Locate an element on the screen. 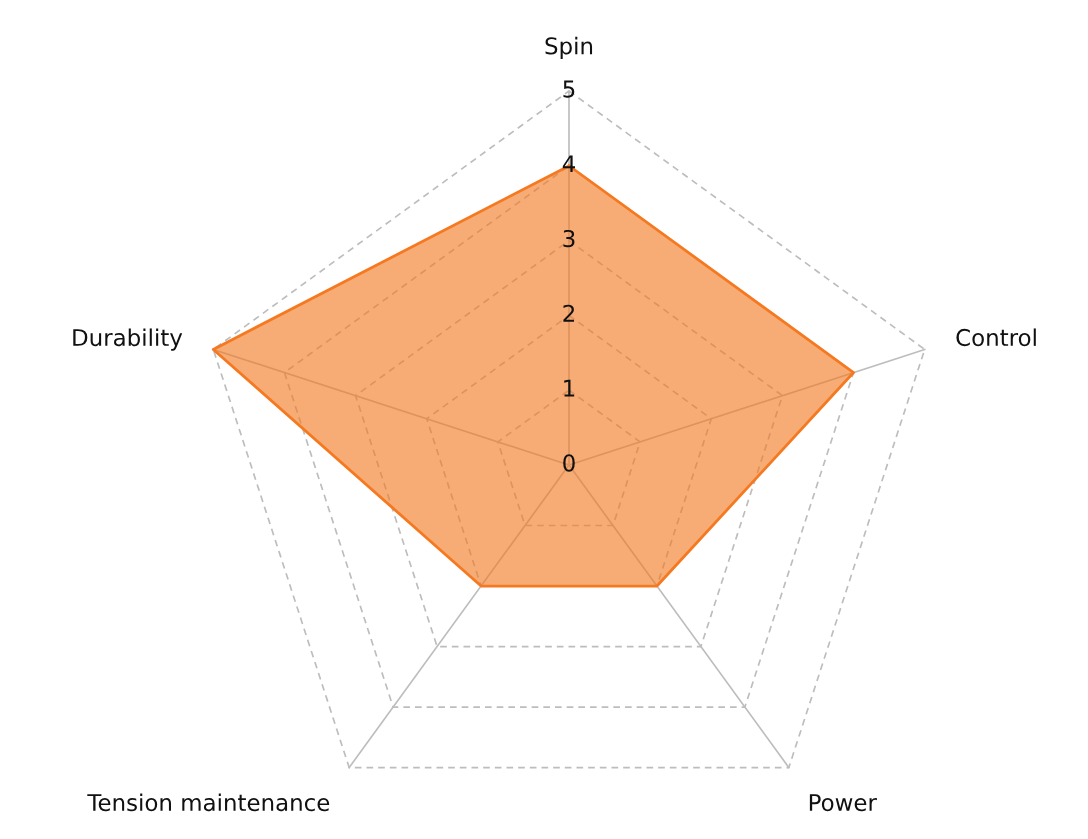 The image size is (1088, 839). y-tick-label: 3 is located at coordinates (569, 238).